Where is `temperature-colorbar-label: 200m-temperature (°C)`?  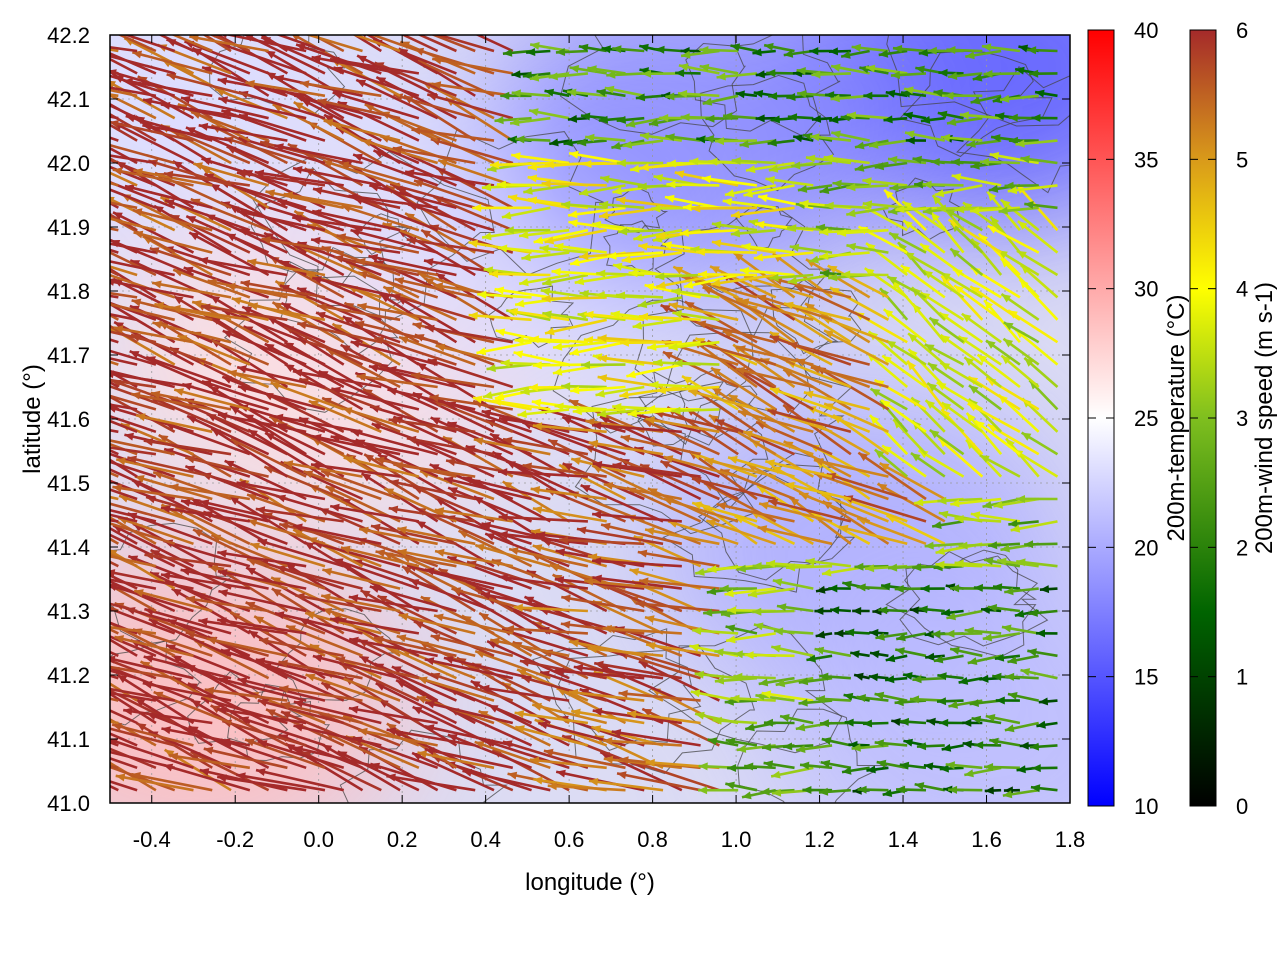 temperature-colorbar-label: 200m-temperature (°C) is located at coordinates (1176, 417).